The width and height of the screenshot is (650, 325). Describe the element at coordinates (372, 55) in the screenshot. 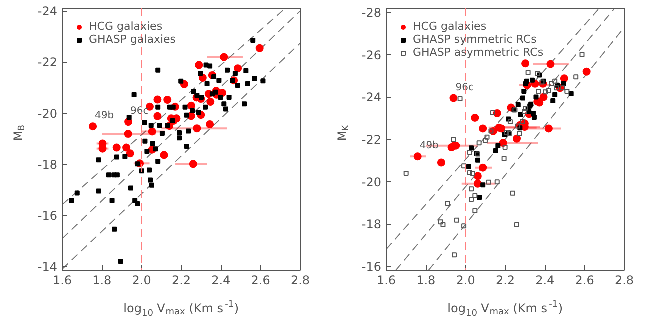

I see `y-tick-label: -26` at that location.